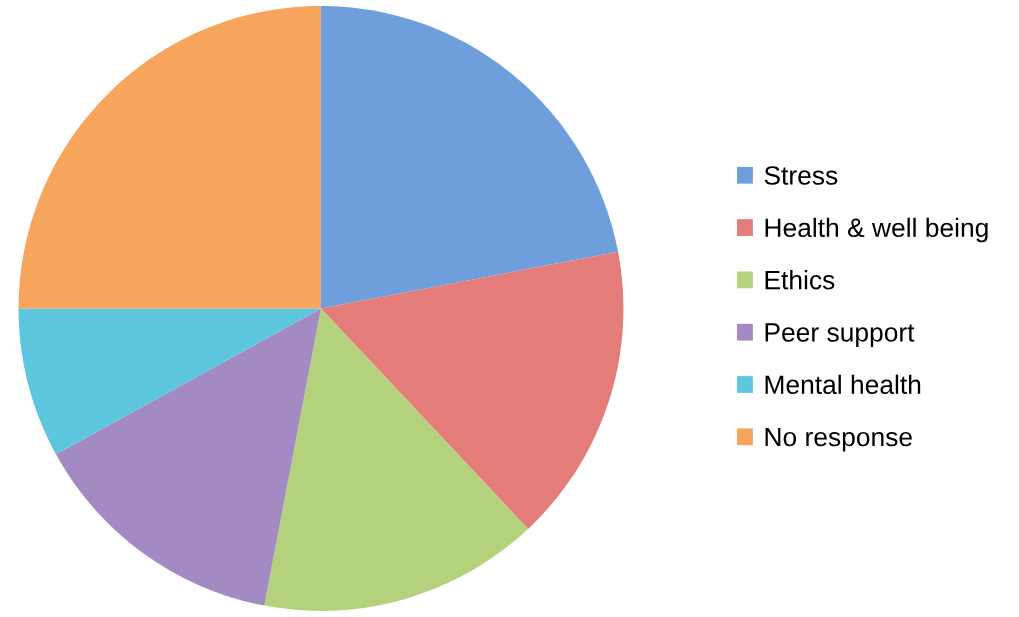 The width and height of the screenshot is (1019, 617). Describe the element at coordinates (838, 439) in the screenshot. I see `legend-label: No response` at that location.